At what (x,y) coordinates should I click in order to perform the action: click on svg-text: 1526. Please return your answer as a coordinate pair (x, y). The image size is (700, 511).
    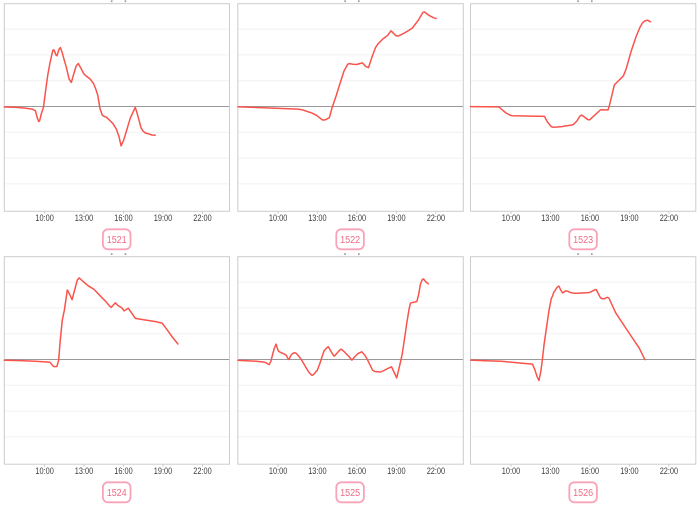
    Looking at the image, I should click on (583, 493).